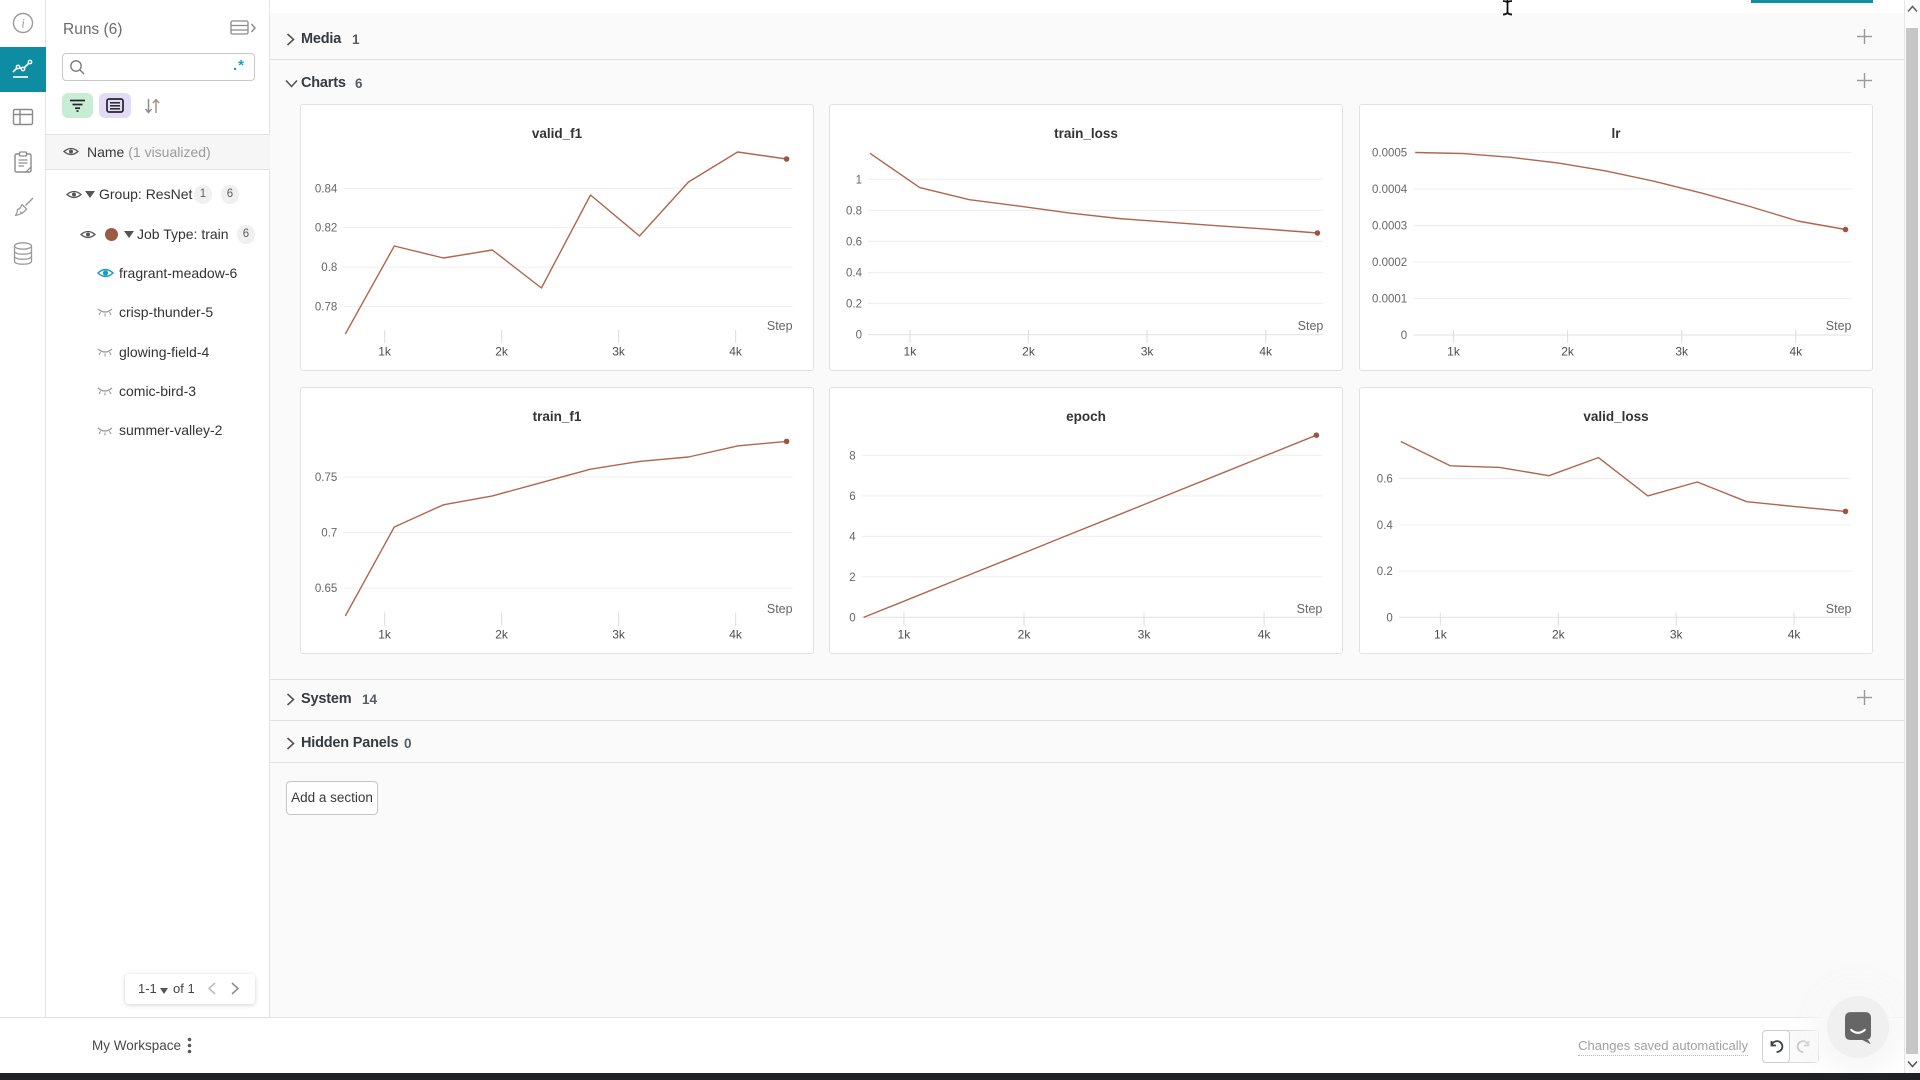 The width and height of the screenshot is (1920, 1080). I want to click on svg-text: lr, so click(1616, 133).